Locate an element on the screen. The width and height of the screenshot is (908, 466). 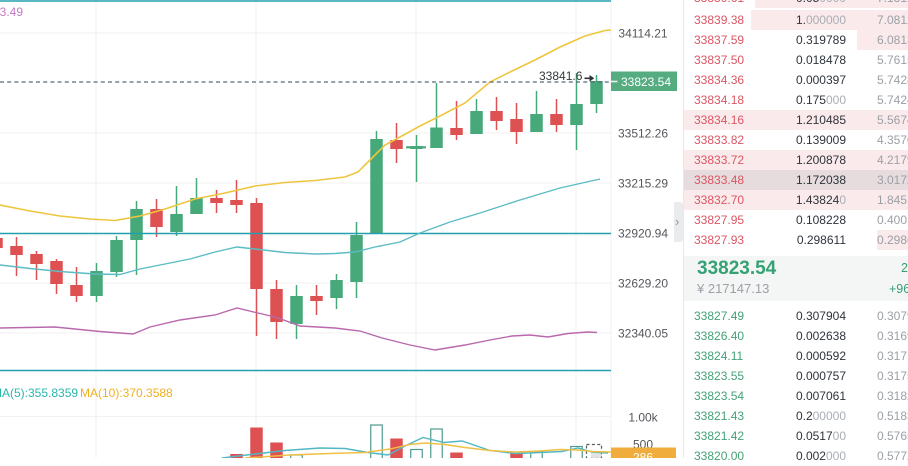
svg-text: 33215.29 is located at coordinates (643, 183).